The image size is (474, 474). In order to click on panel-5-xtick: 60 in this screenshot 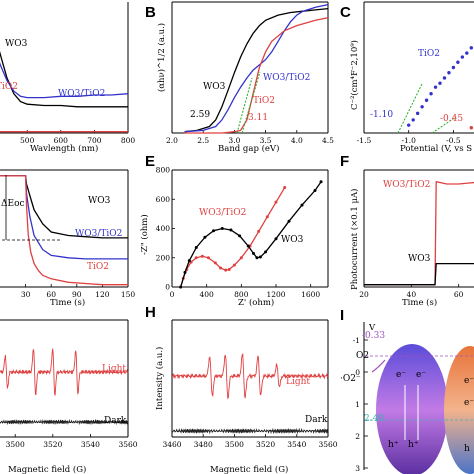, I will do `click(459, 294)`.